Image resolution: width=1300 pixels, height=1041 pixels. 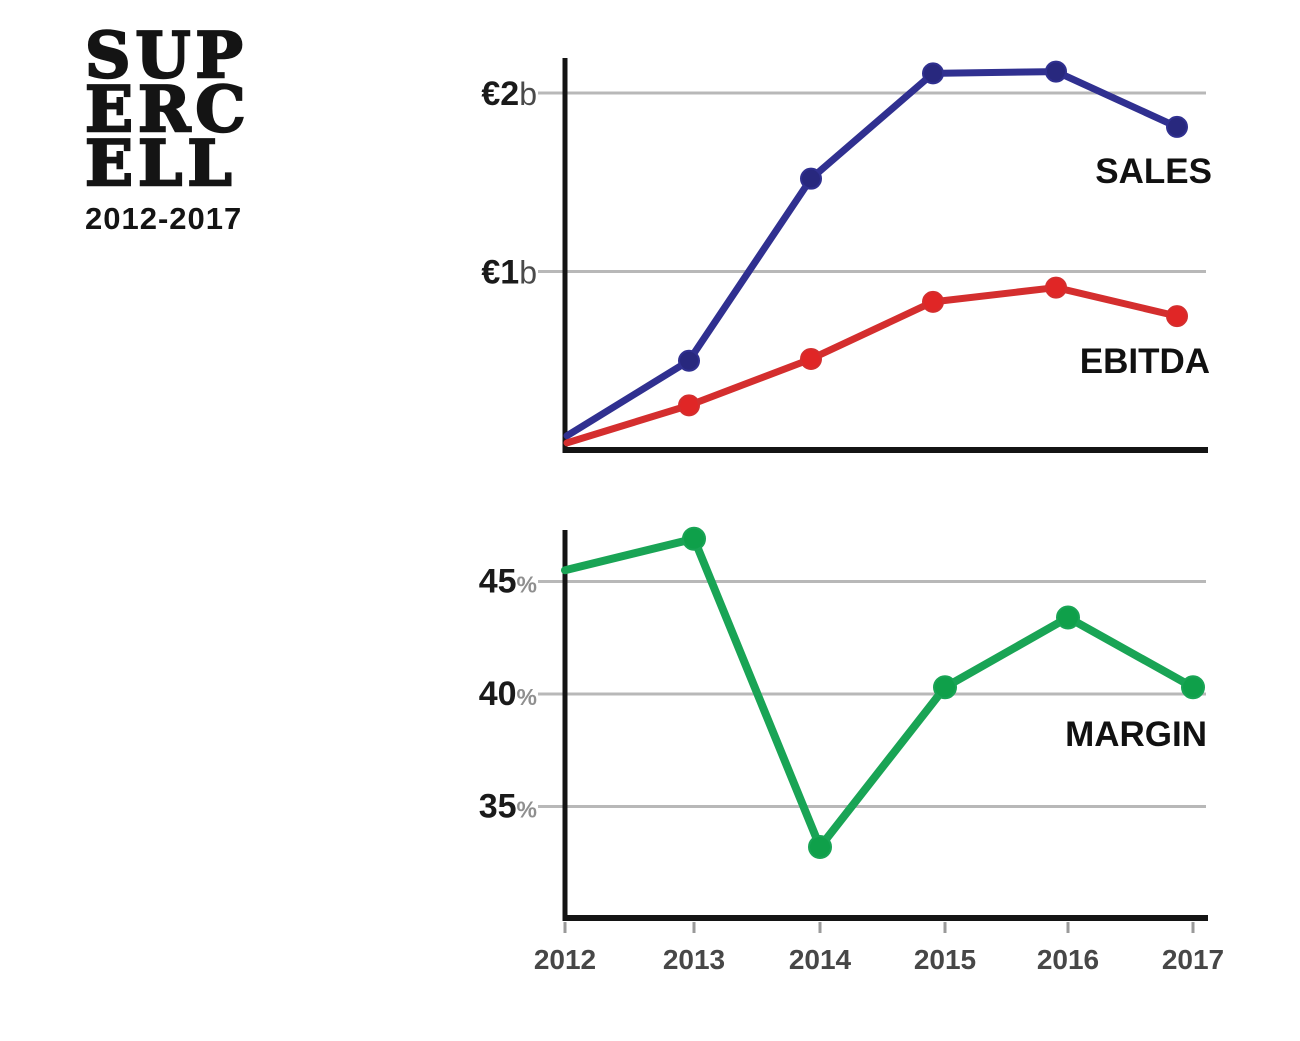 I want to click on ebitda-point-2014, so click(x=811, y=358).